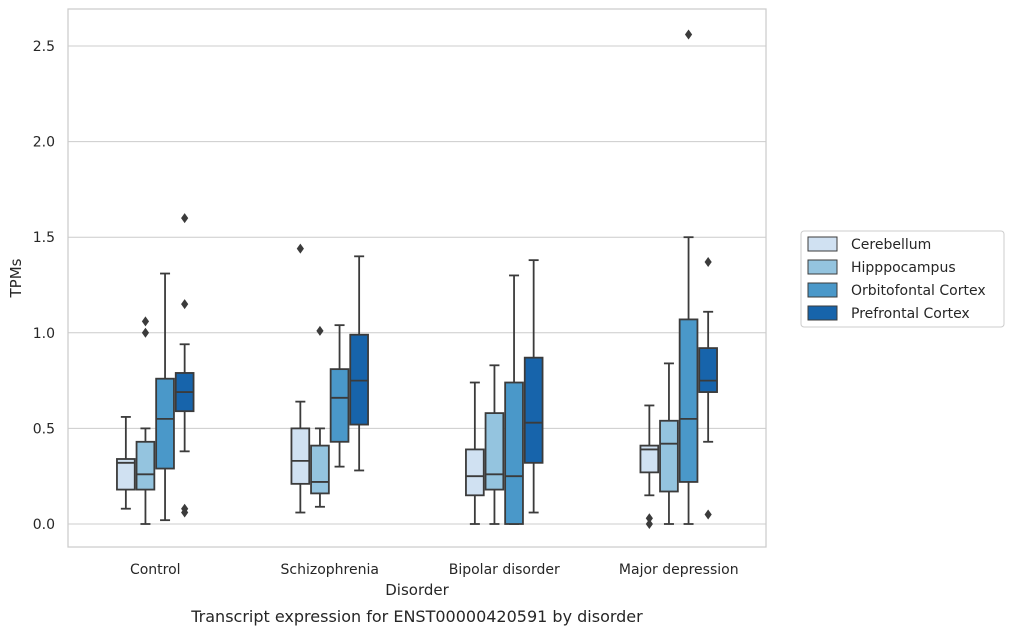 Image resolution: width=1014 pixels, height=634 pixels. Describe the element at coordinates (44, 525) in the screenshot. I see `y-tick-label: 0.0` at that location.